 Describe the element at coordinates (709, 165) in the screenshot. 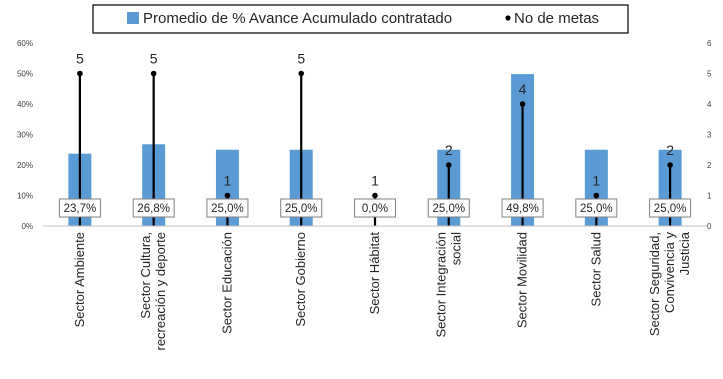

I see `right-tick-label: 2` at that location.